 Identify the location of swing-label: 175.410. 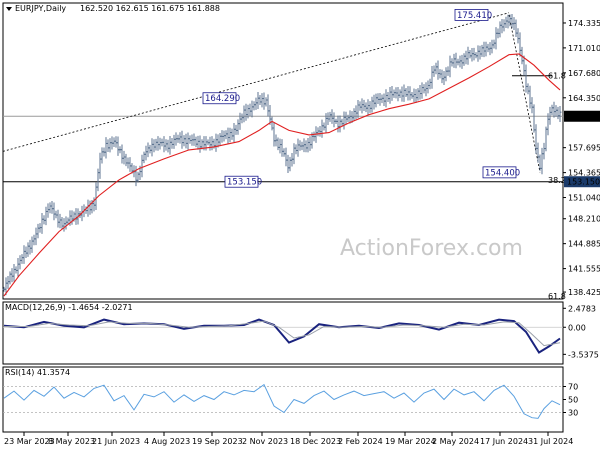
(474, 16).